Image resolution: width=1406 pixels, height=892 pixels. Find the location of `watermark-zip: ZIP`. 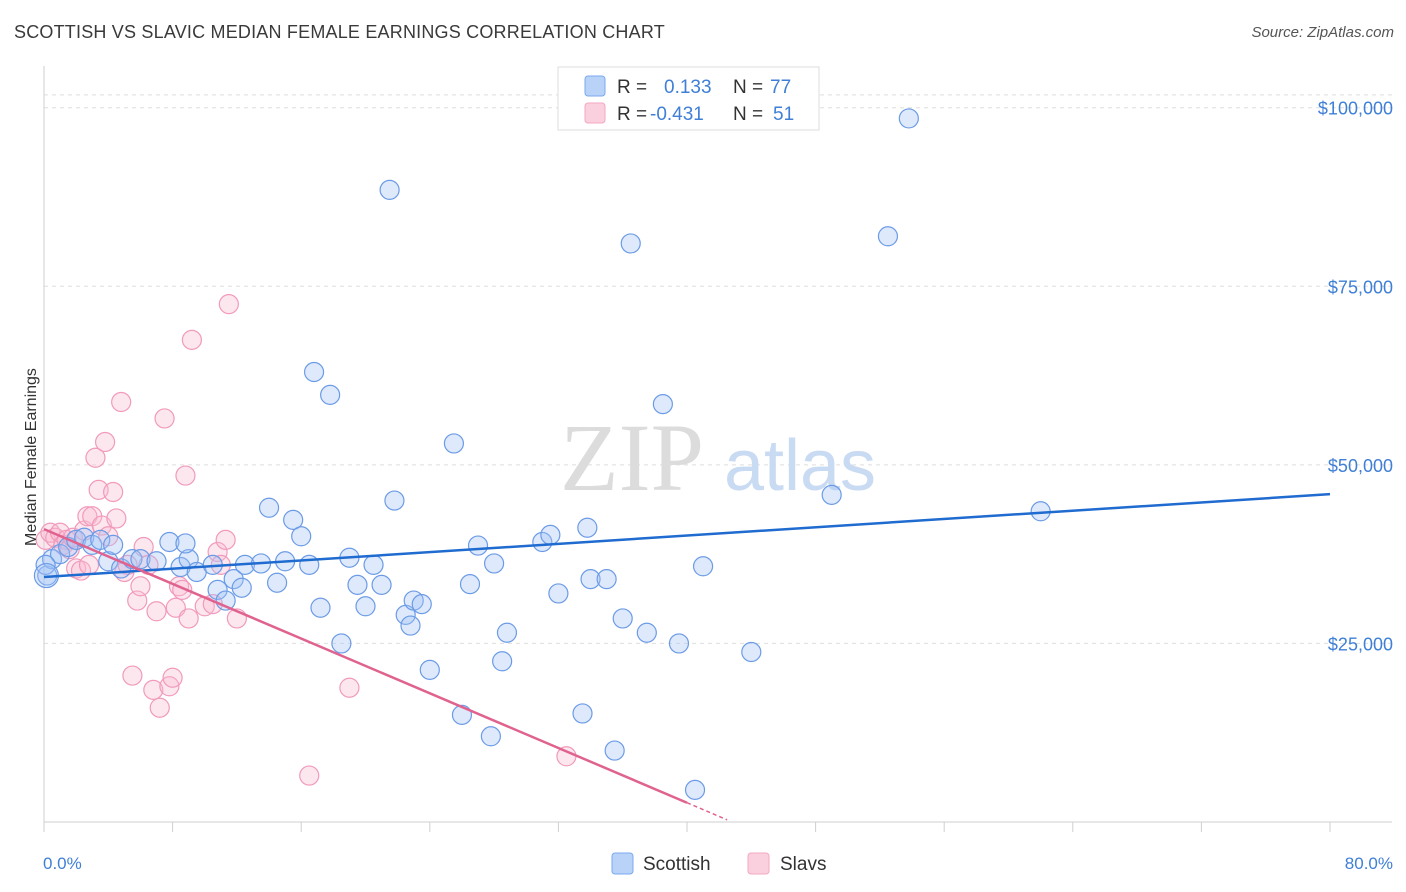

watermark-zip: ZIP is located at coordinates (632, 457).